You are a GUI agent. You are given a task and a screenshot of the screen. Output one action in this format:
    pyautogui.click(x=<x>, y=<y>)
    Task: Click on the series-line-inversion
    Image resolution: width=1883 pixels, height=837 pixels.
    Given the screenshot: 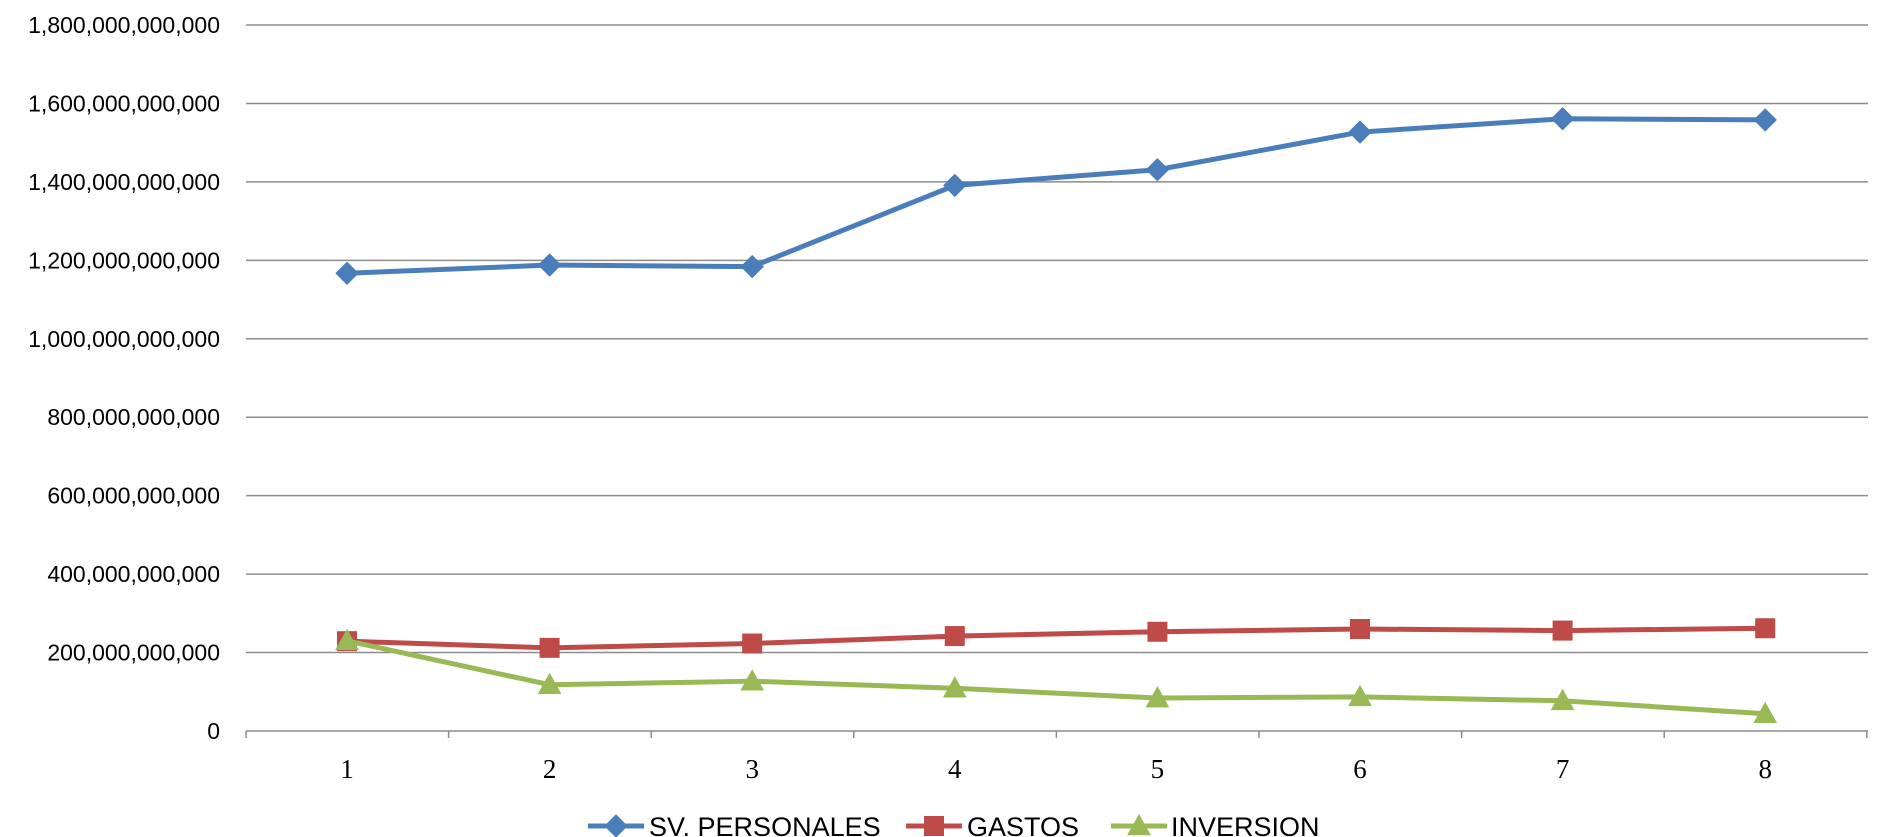 What is the action you would take?
    pyautogui.click(x=1056, y=677)
    